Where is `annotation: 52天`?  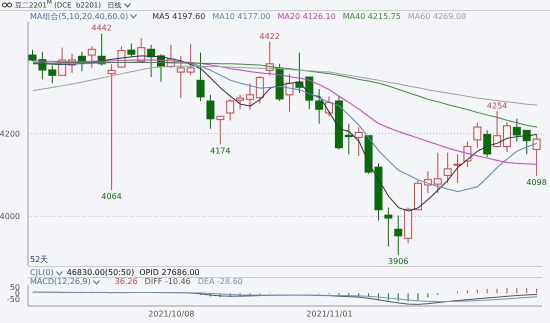
annotation: 52天 is located at coordinates (39, 259).